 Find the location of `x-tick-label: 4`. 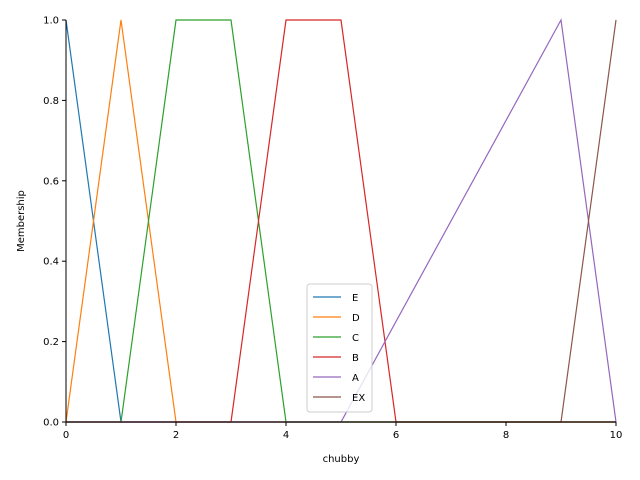

x-tick-label: 4 is located at coordinates (286, 435).